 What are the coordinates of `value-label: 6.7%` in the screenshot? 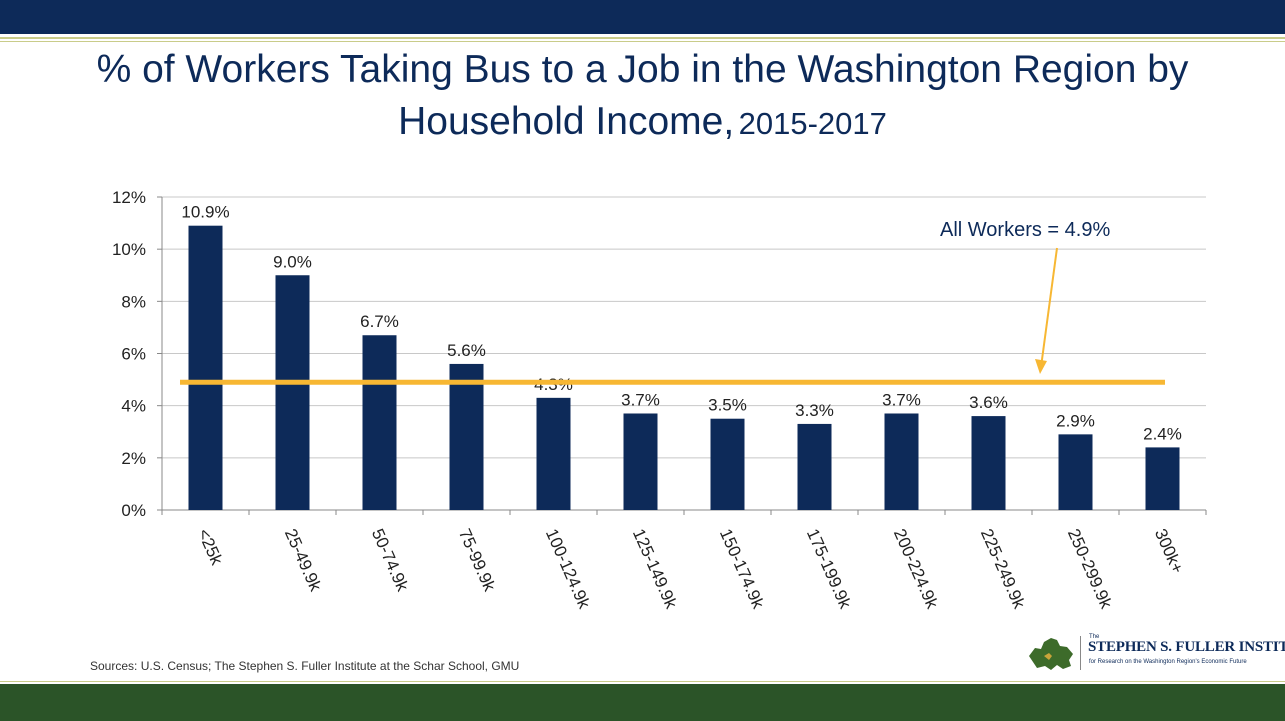 It's located at (379, 321).